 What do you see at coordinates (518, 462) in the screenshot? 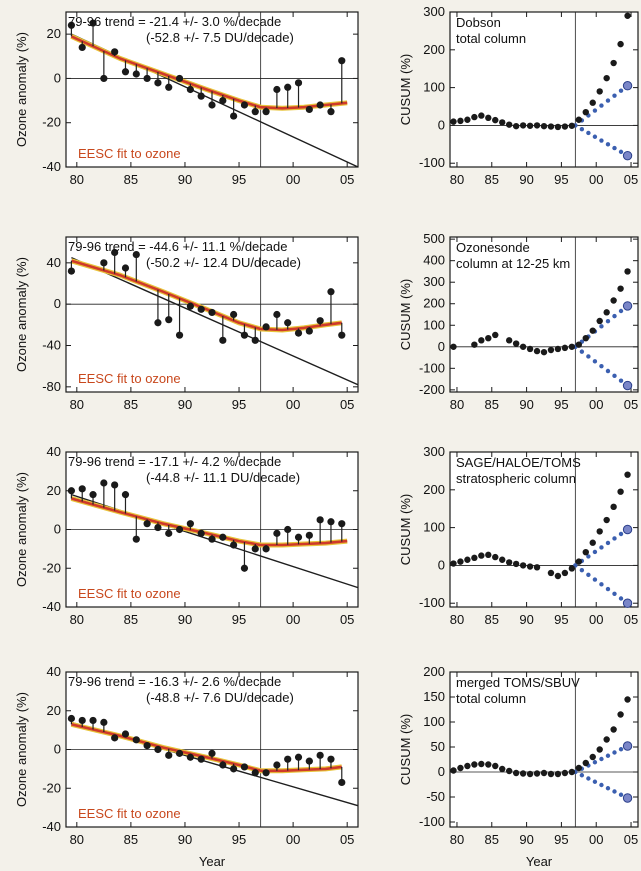
I see `panel-title-line1: SAGE/HALOE/TOMS` at bounding box center [518, 462].